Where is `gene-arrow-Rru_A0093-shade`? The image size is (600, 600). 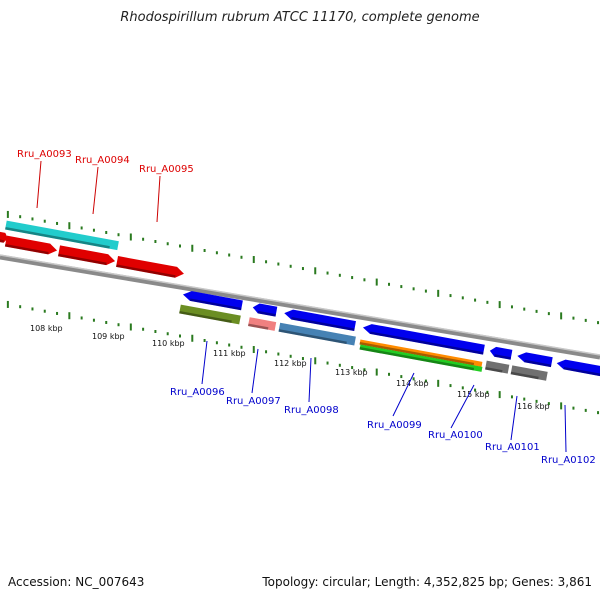
gene-arrow-Rru_A0093-shade is located at coordinates (26, 249).